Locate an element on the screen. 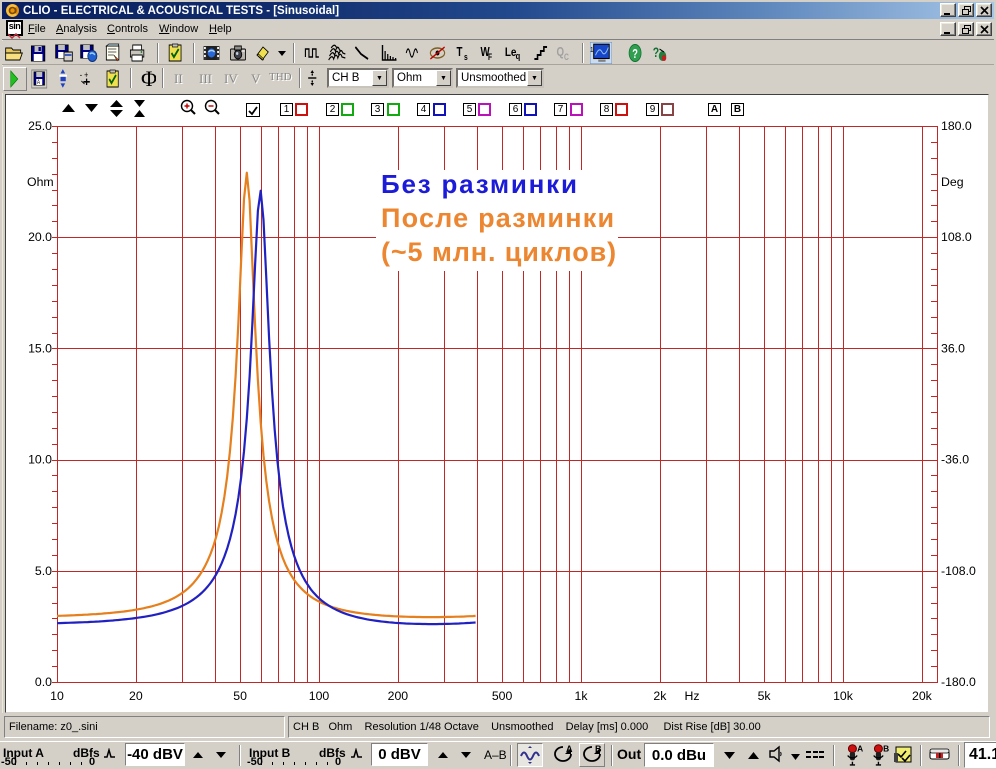 Image resolution: width=996 pixels, height=769 pixels. svg-text: C is located at coordinates (566, 57).